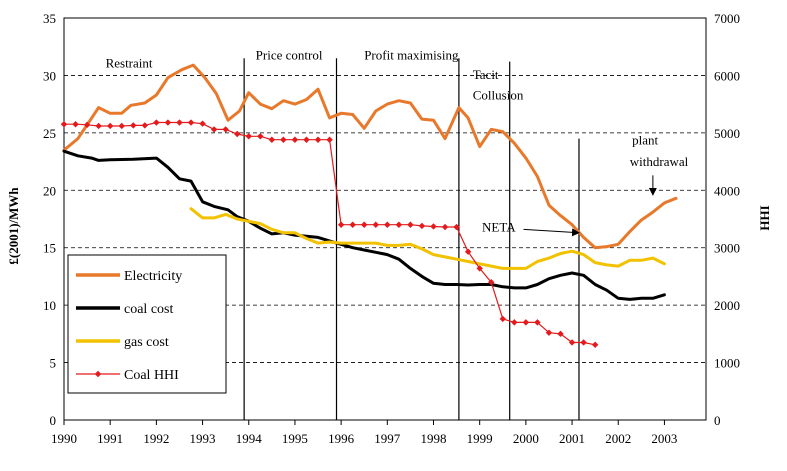 The height and width of the screenshot is (471, 787). What do you see at coordinates (727, 190) in the screenshot?
I see `y2-tick-label: 4000` at bounding box center [727, 190].